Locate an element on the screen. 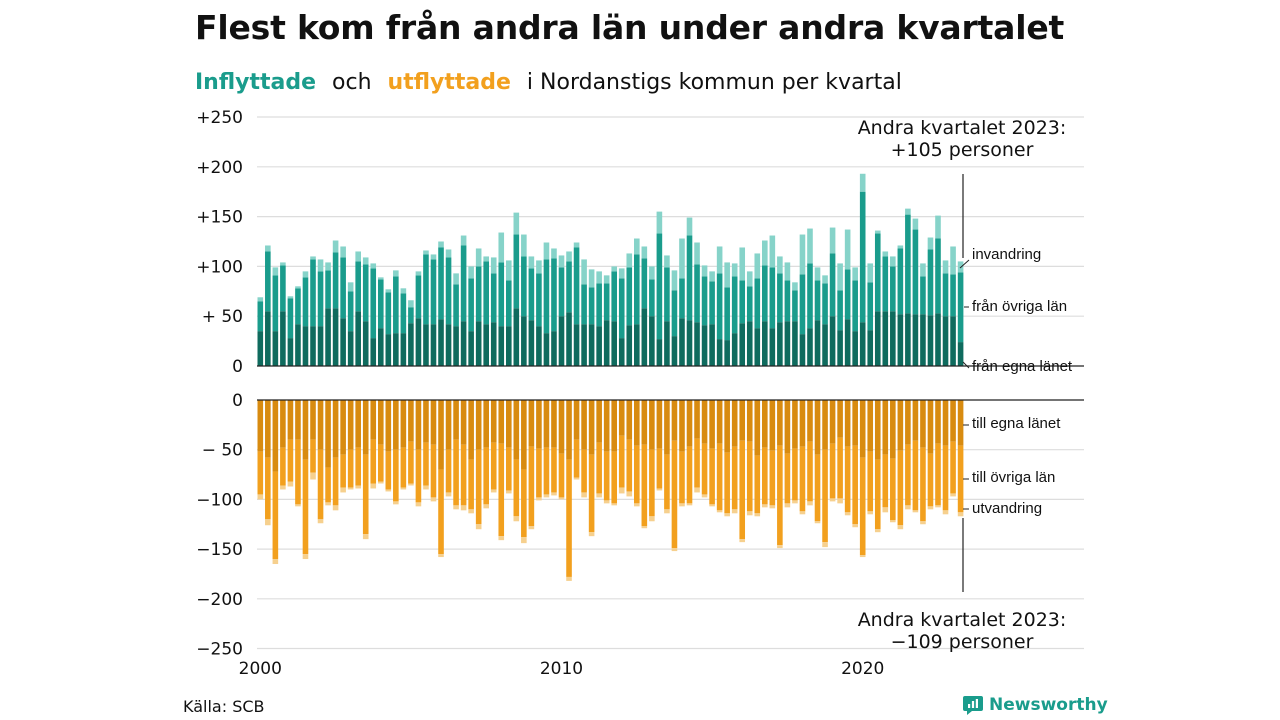 This screenshot has height=720, width=1280. y-tick-label: +100 is located at coordinates (219, 267).